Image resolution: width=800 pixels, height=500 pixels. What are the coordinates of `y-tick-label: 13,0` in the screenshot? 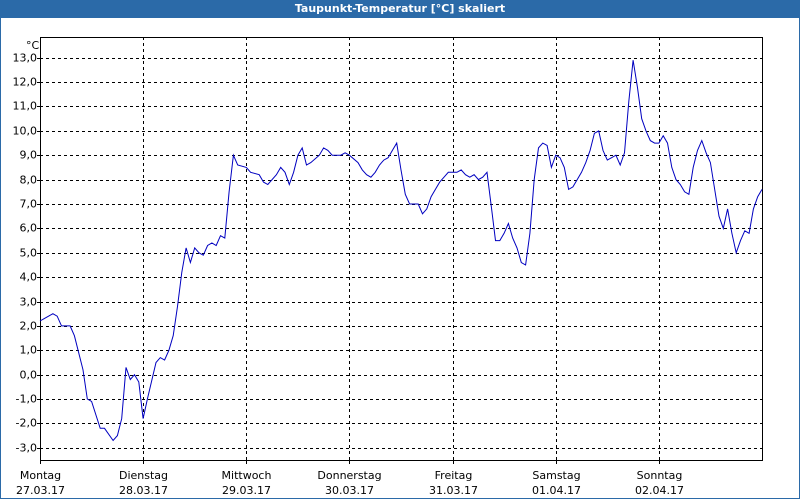 It's located at (25, 58).